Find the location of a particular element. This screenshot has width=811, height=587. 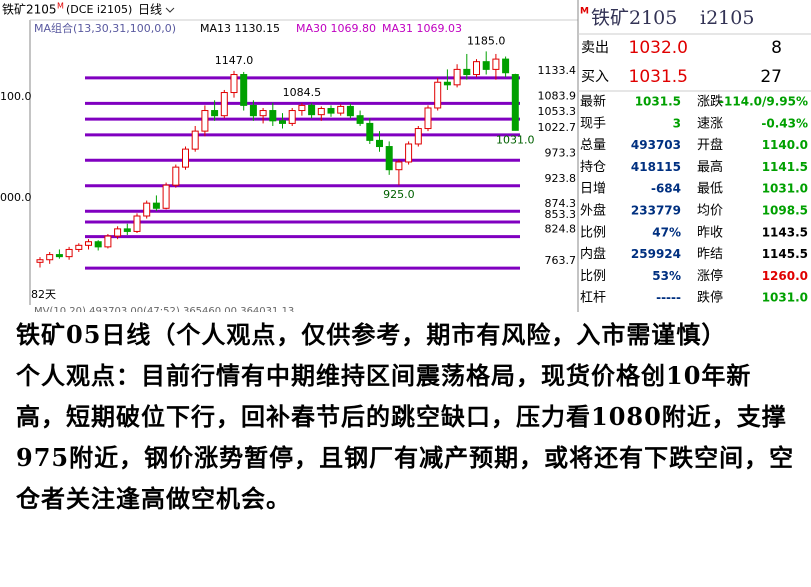

legend-entry: MA30 1069.80 is located at coordinates (336, 28).